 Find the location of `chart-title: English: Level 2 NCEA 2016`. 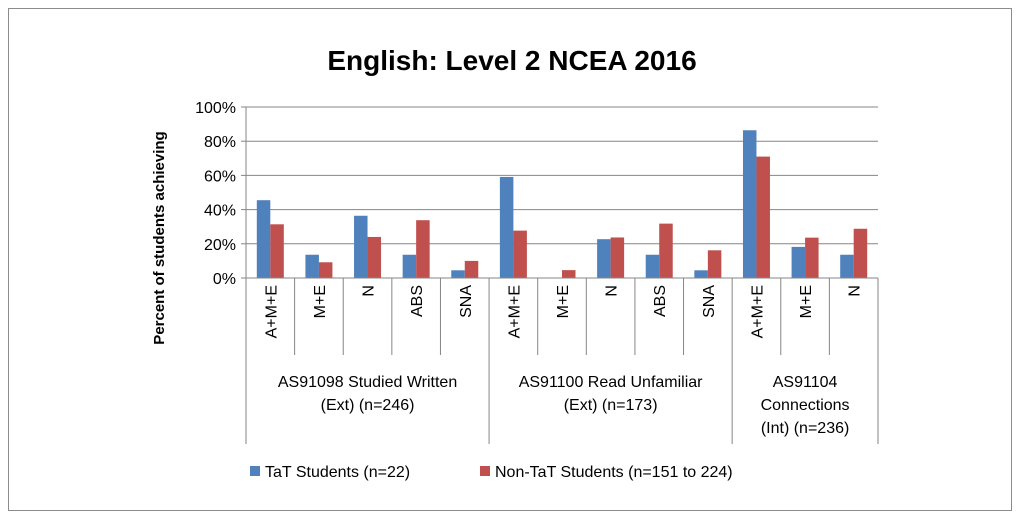

chart-title: English: Level 2 NCEA 2016 is located at coordinates (511, 60).